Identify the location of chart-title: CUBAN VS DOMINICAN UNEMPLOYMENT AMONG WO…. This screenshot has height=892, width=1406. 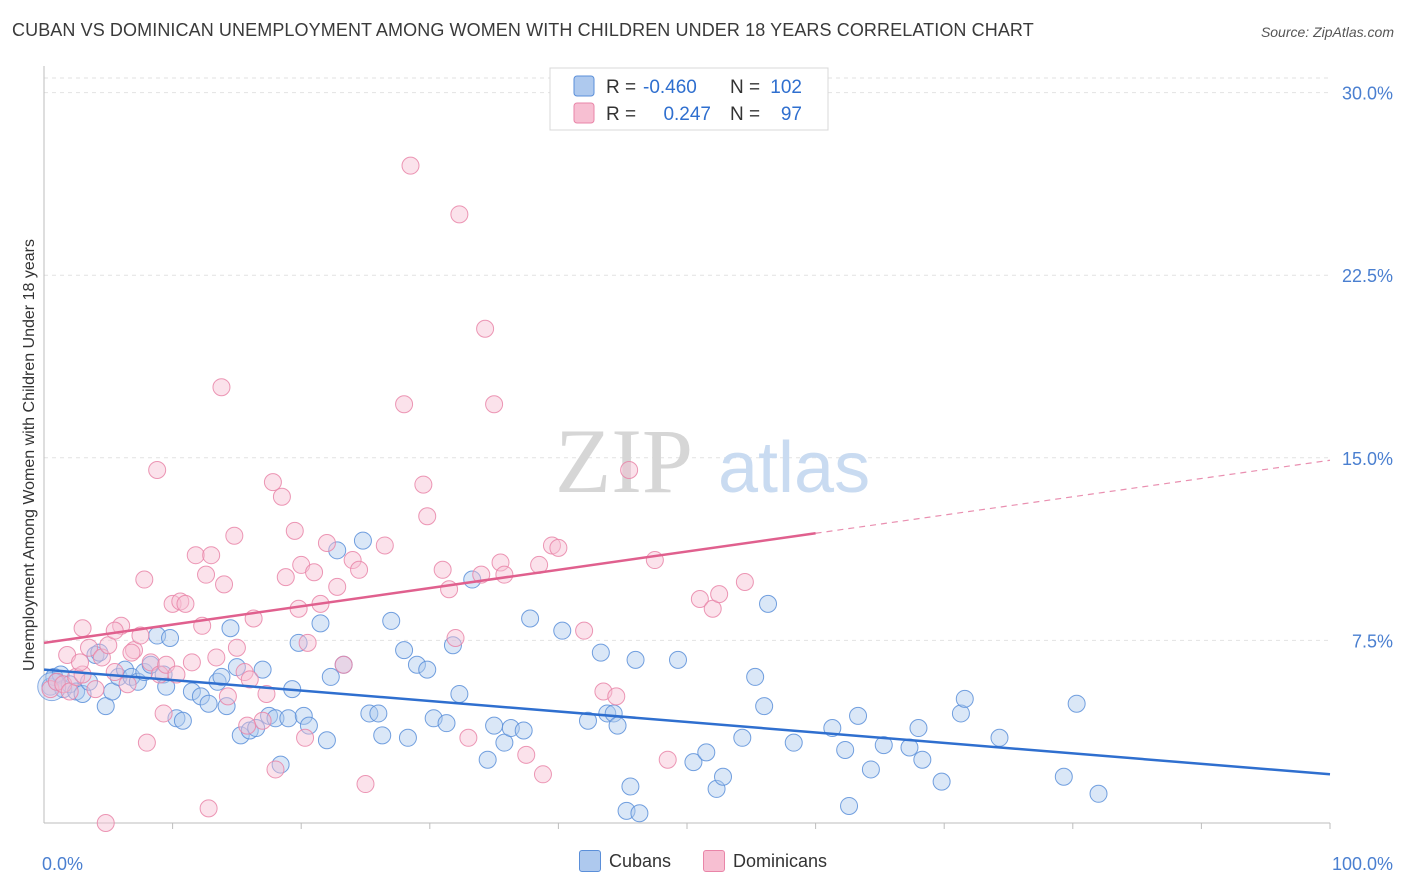
(523, 30).